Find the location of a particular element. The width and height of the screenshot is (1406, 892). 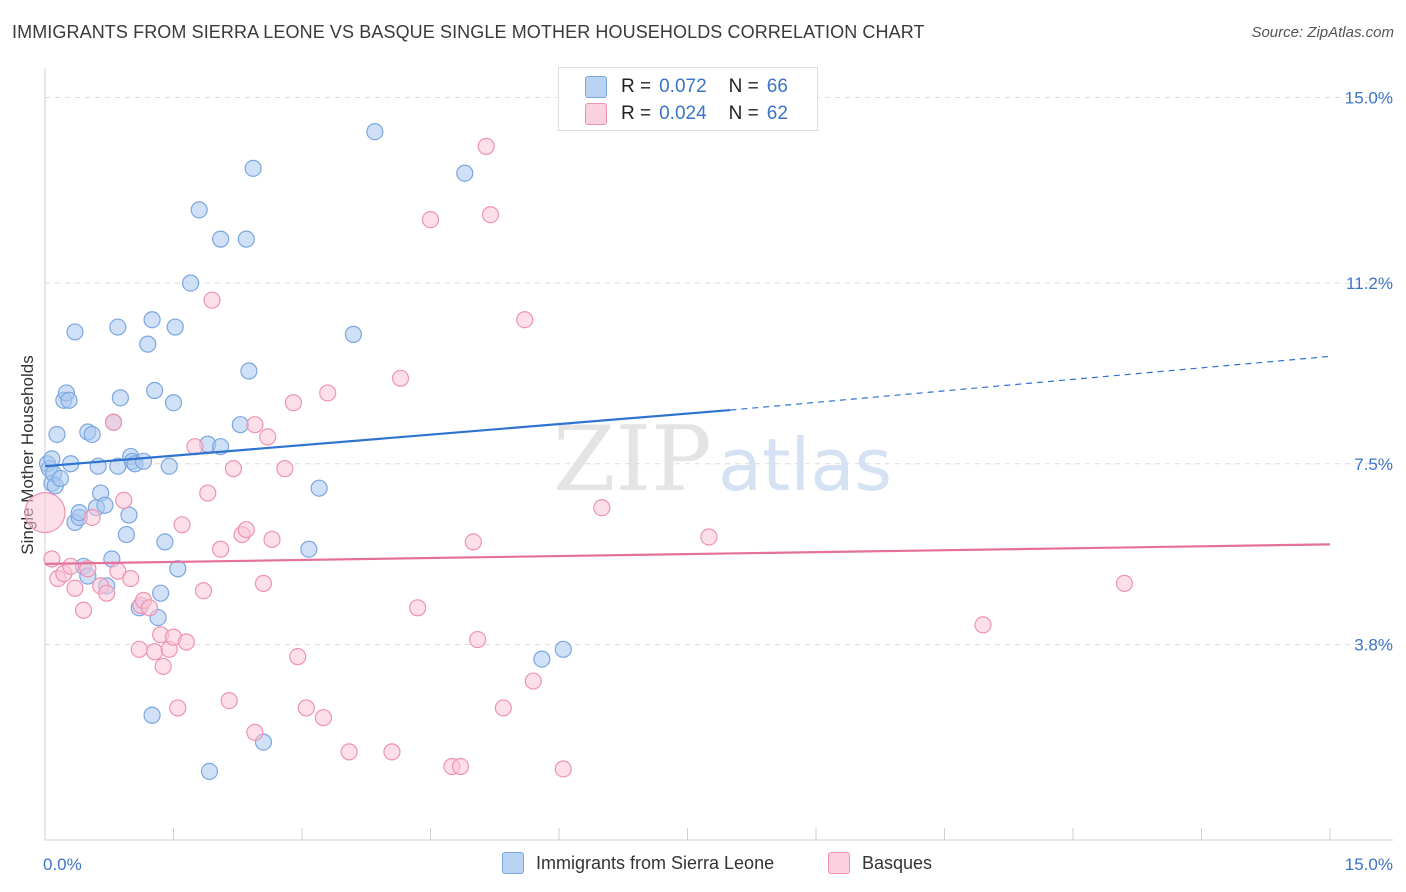

n-value: 62 is located at coordinates (777, 113).